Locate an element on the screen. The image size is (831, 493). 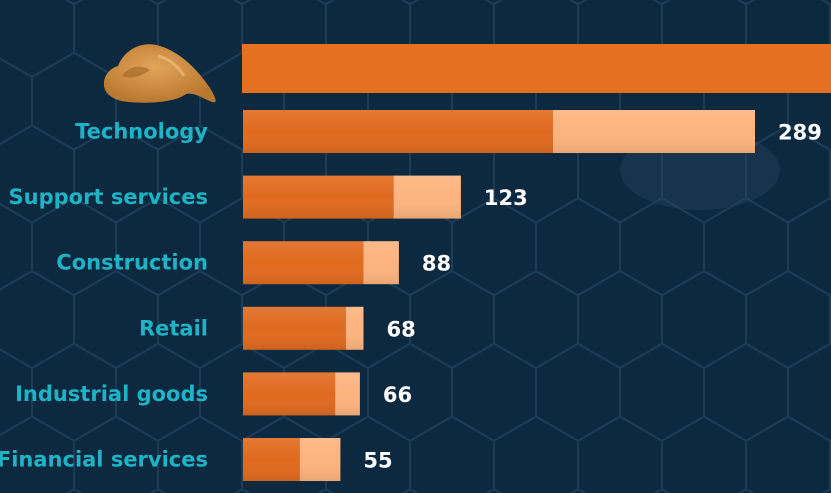
bar-support-services-shade is located at coordinates (352, 197).